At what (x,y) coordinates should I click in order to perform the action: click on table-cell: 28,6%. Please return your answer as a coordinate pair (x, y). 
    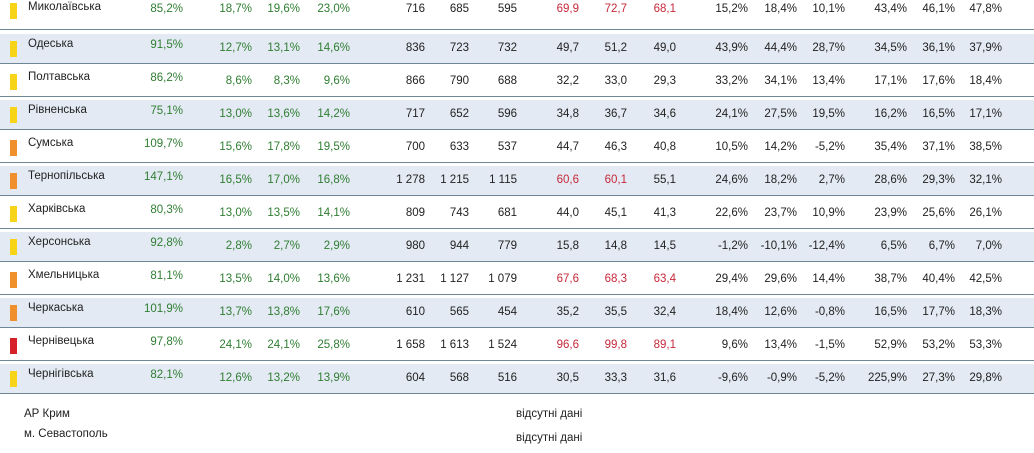
    Looking at the image, I should click on (890, 180).